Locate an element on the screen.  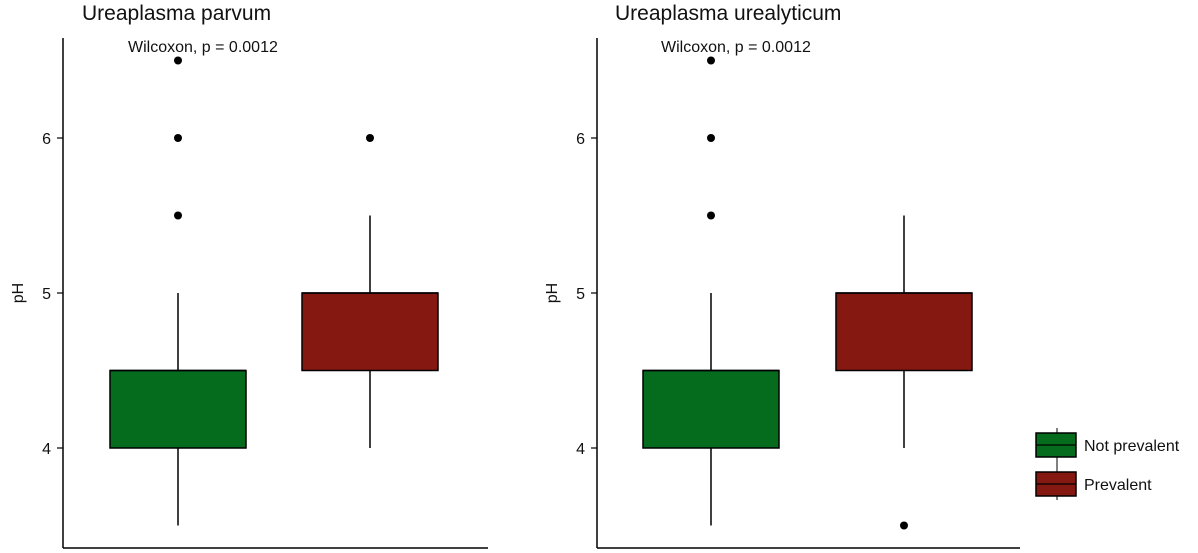
legend-label: Prevalent is located at coordinates (1118, 485).